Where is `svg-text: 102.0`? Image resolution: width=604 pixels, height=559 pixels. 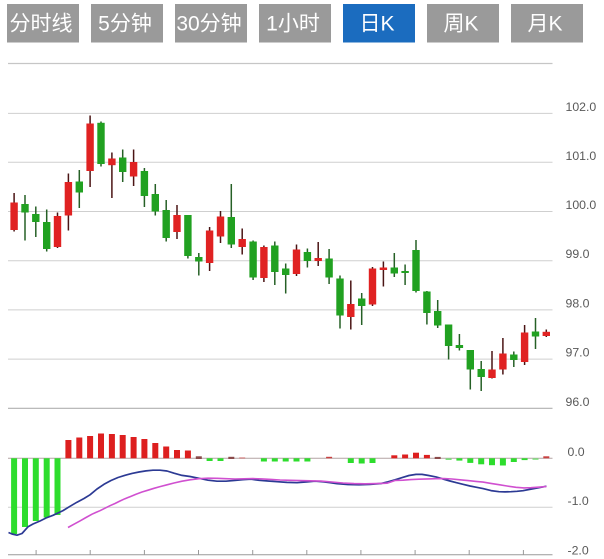
svg-text: 102.0 is located at coordinates (581, 107).